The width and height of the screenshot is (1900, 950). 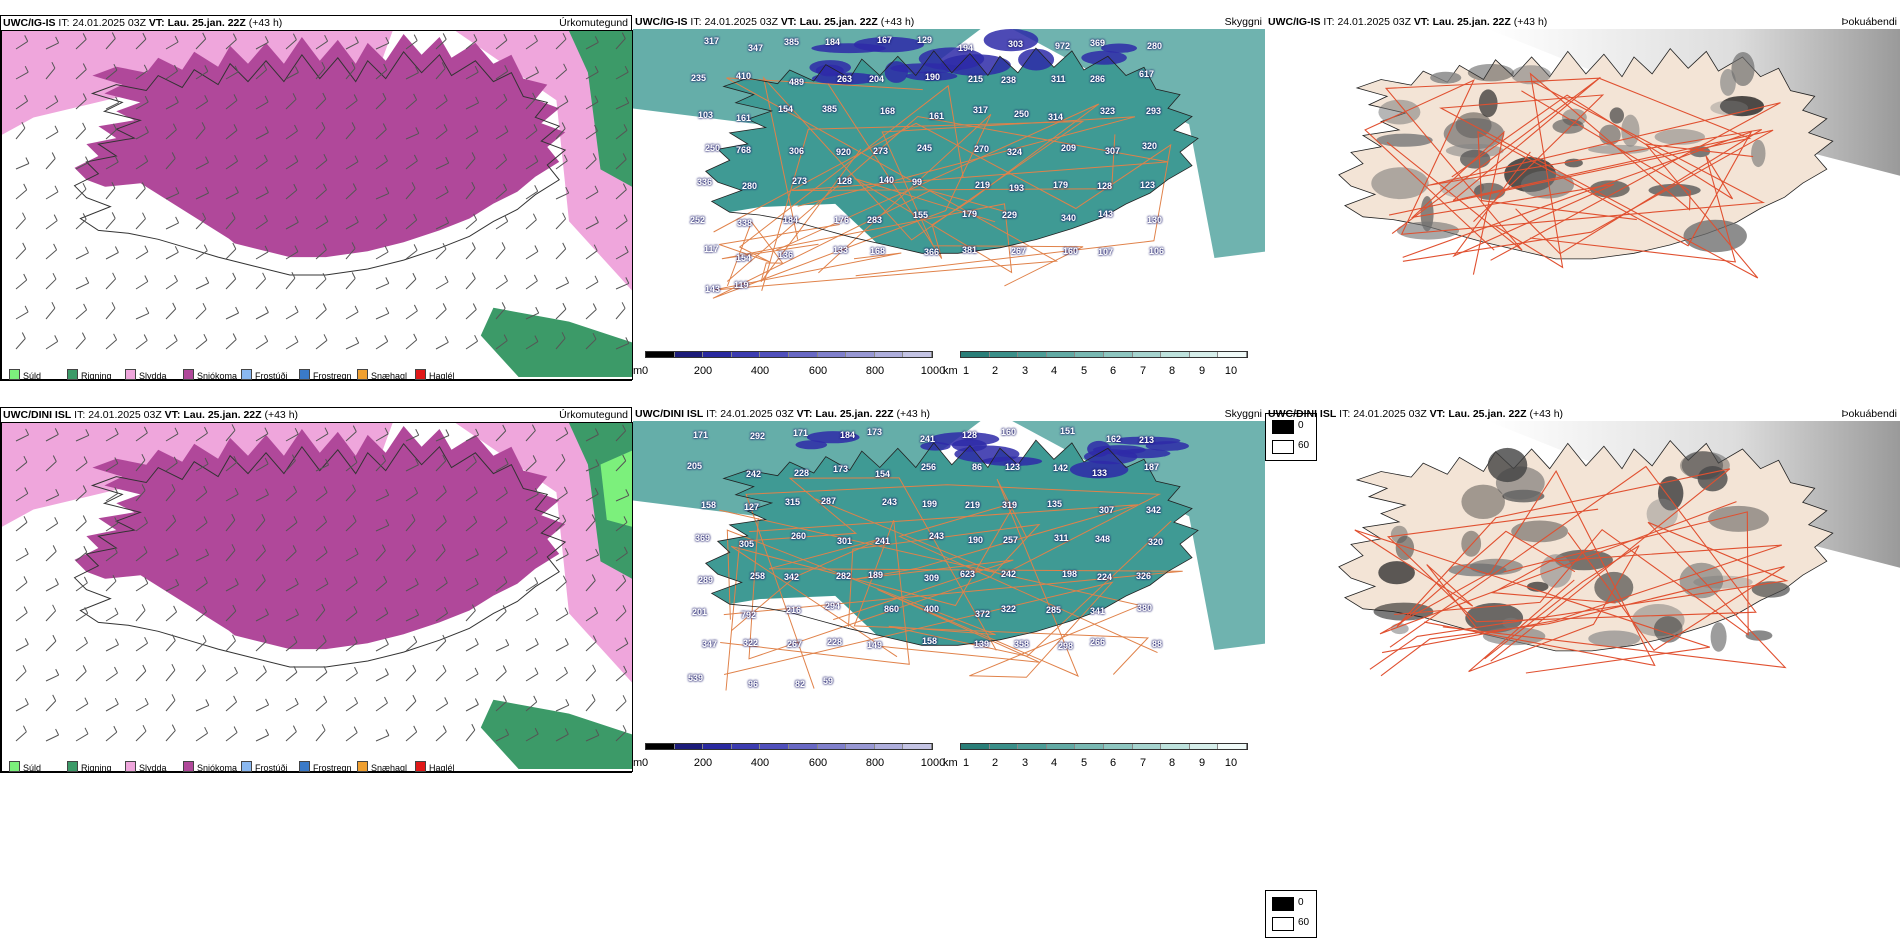 What do you see at coordinates (271, 376) in the screenshot?
I see `legend-label: Frostúði` at bounding box center [271, 376].